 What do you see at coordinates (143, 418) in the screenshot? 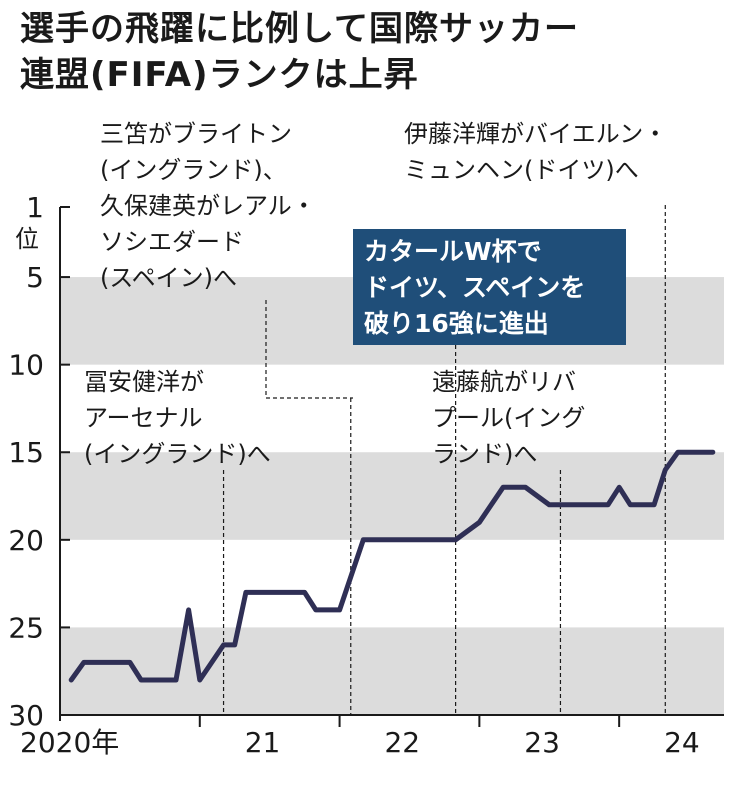
I see `note-tomiyasu-line-1: アーセナル` at bounding box center [143, 418].